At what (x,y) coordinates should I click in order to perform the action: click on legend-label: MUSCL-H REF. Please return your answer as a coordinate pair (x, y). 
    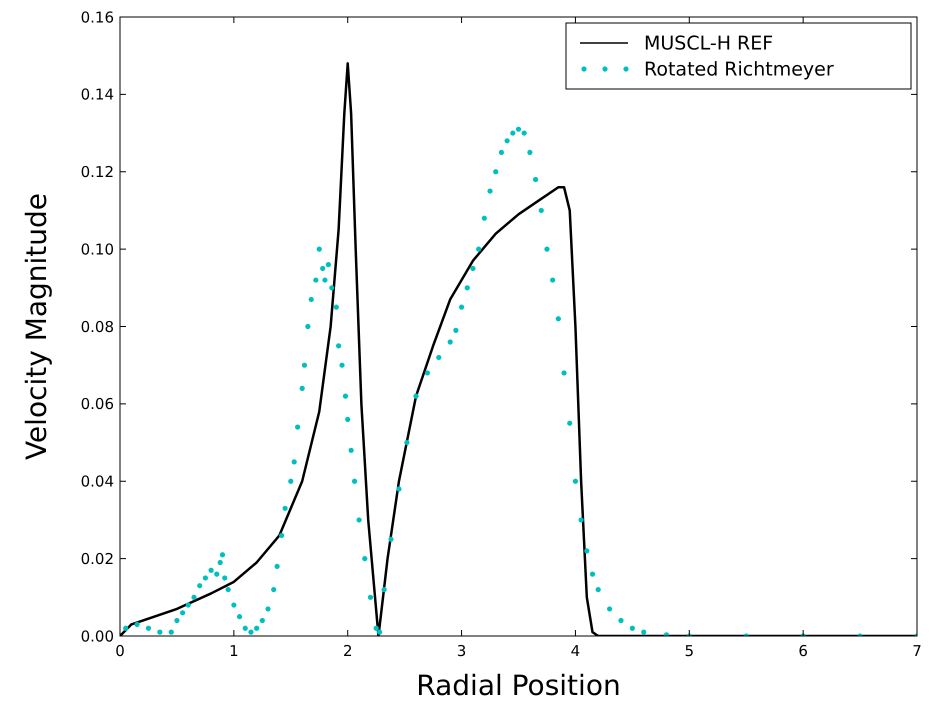
    Looking at the image, I should click on (709, 43).